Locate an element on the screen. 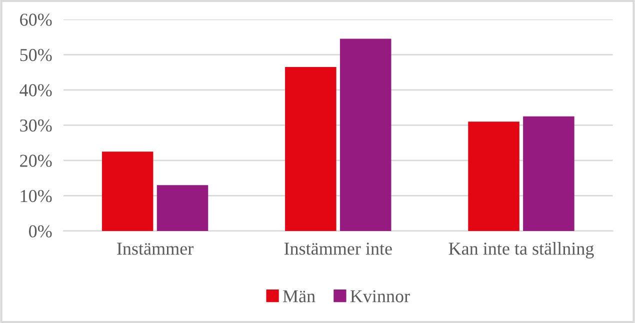 The width and height of the screenshot is (635, 323). y-tick-label: 40% is located at coordinates (36, 90).